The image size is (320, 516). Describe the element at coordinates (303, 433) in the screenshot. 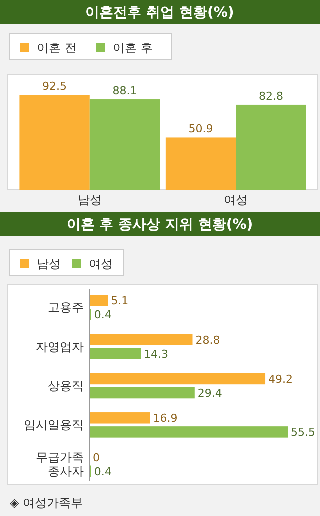

I see `data-label: 55.5` at that location.